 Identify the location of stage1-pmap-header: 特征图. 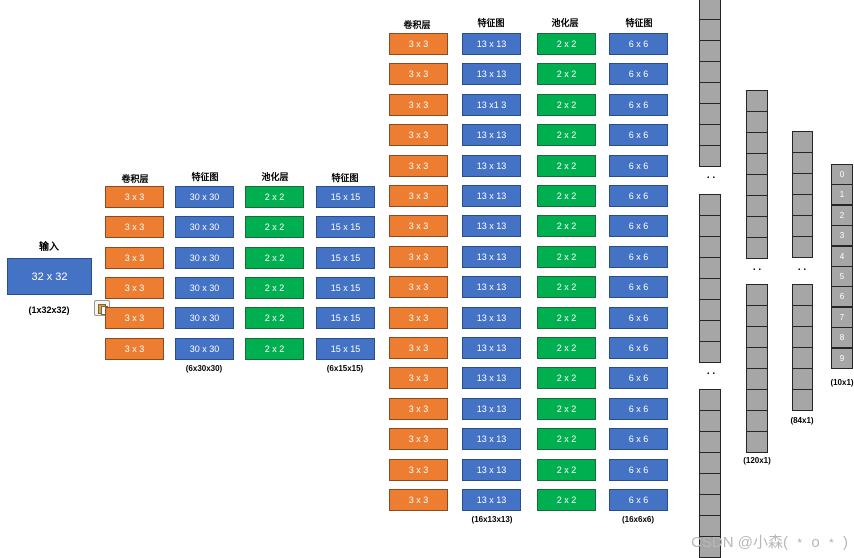
(345, 178).